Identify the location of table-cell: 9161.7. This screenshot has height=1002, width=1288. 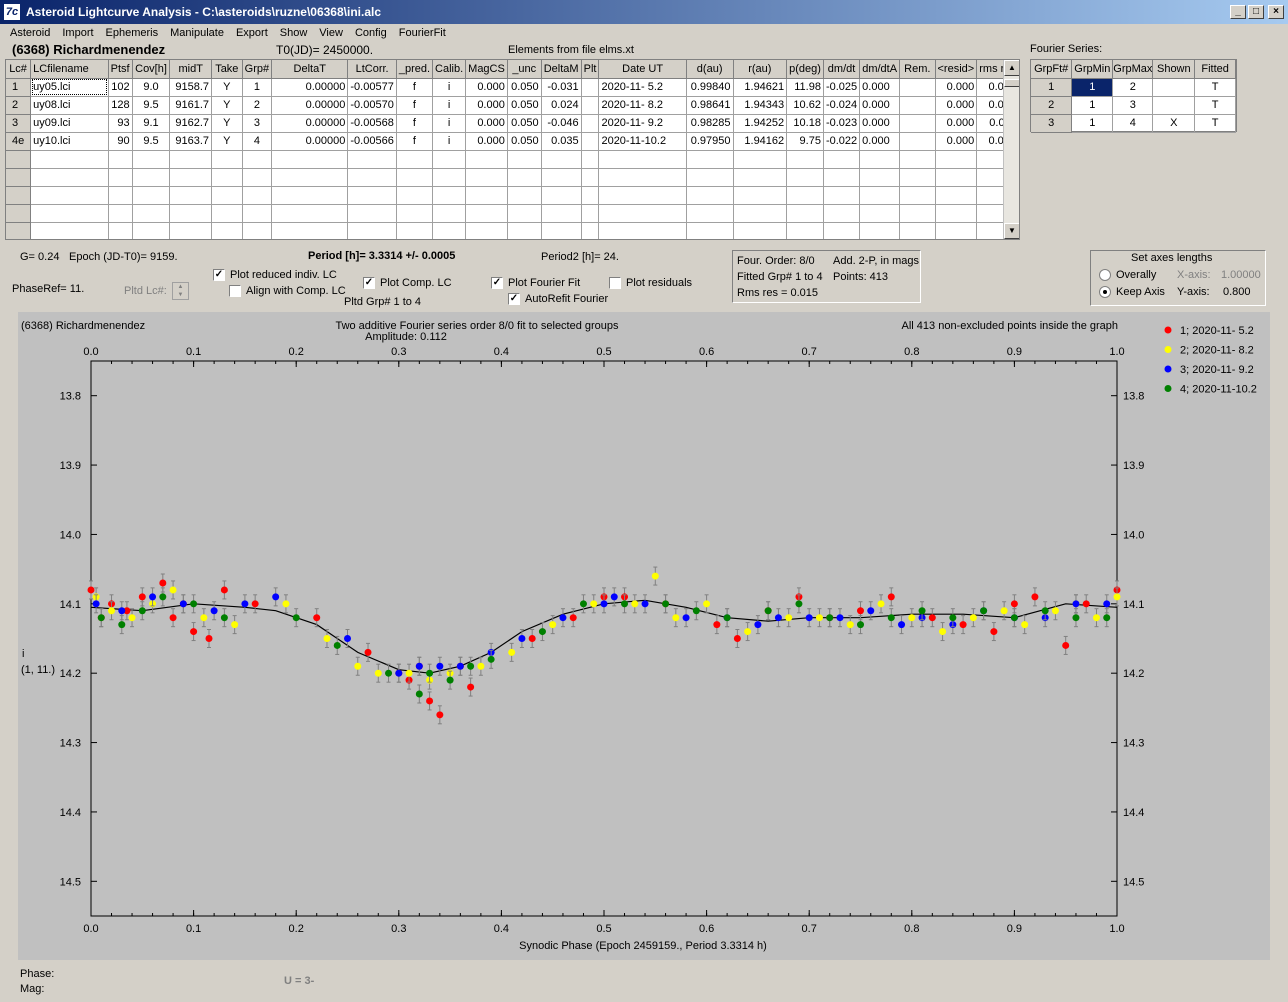
(190, 105).